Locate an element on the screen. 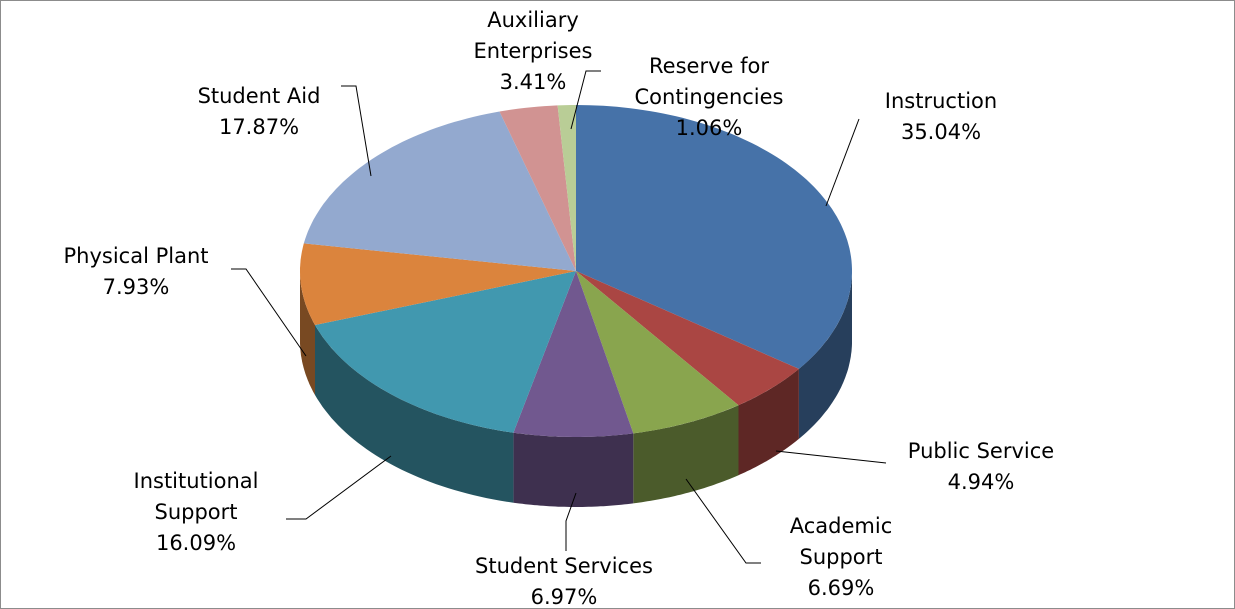  category-name: Academic Support is located at coordinates (841, 541).